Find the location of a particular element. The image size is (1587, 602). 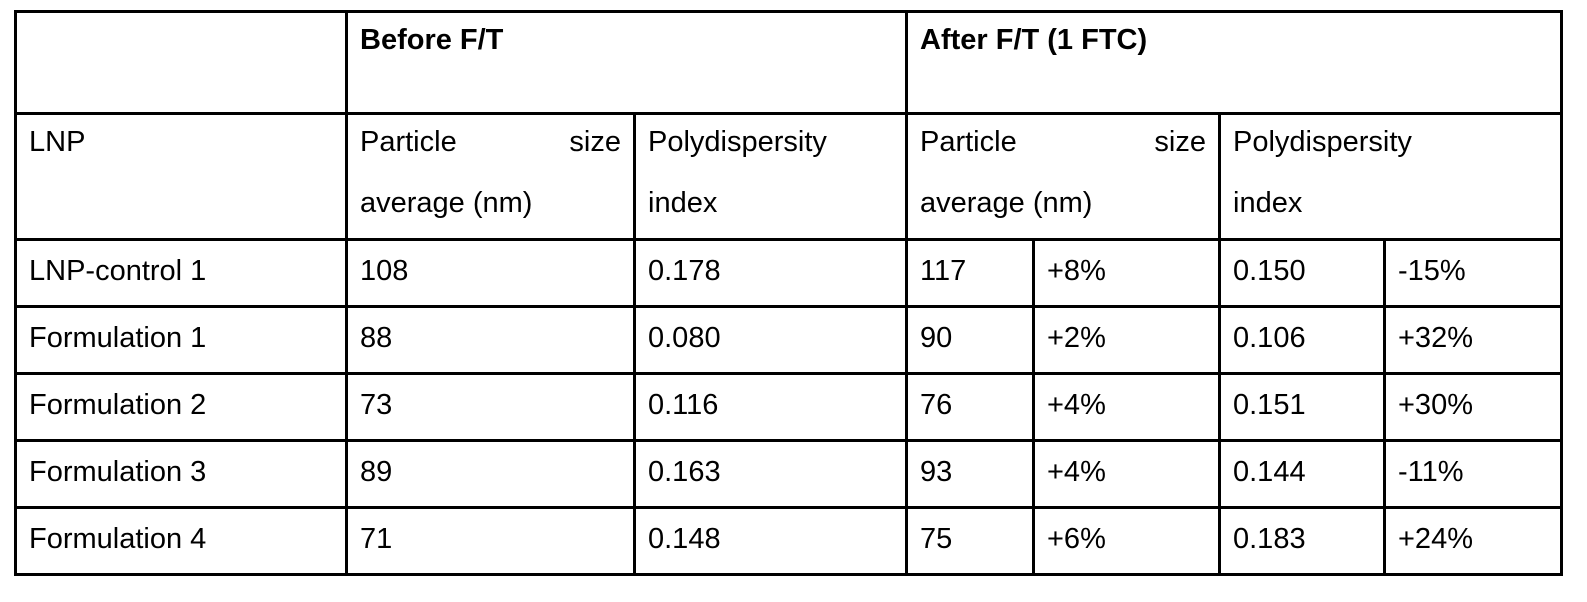

before-pdi-header-cell: Polydispersity index is located at coordinates (770, 176).